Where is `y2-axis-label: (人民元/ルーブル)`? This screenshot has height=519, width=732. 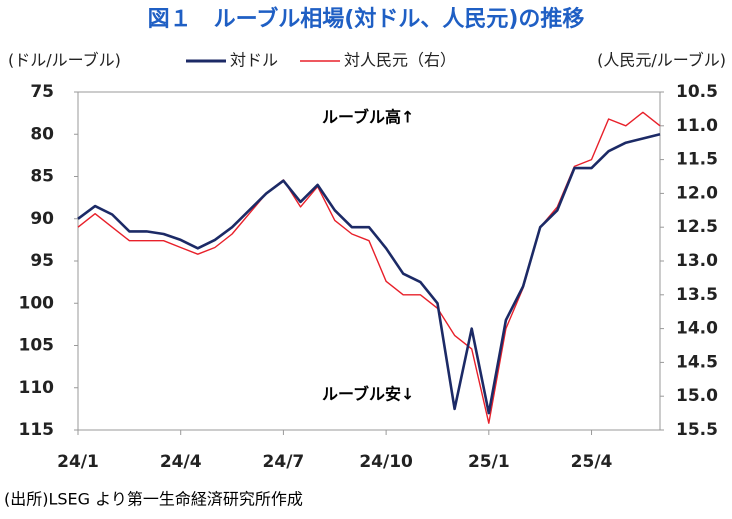
y2-axis-label: (人民元/ルーブル) is located at coordinates (661, 60).